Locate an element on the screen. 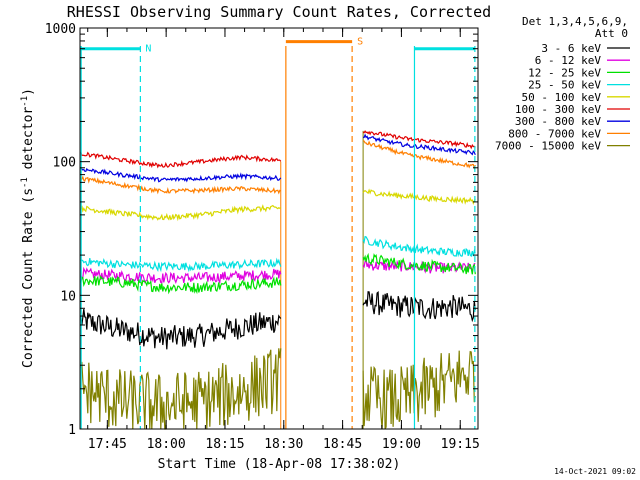 This screenshot has width=640, height=480. legend-item-25-50-kev: 25 - 50 keV is located at coordinates (579, 85).